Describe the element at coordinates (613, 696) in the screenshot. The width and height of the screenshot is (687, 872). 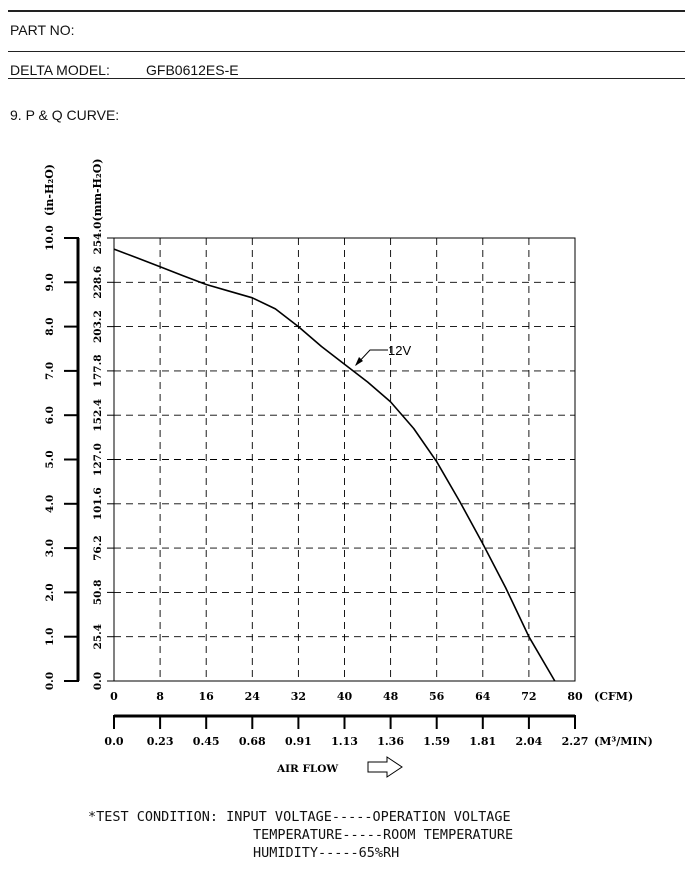
I see `x-cfm-unit: (CFM)` at that location.